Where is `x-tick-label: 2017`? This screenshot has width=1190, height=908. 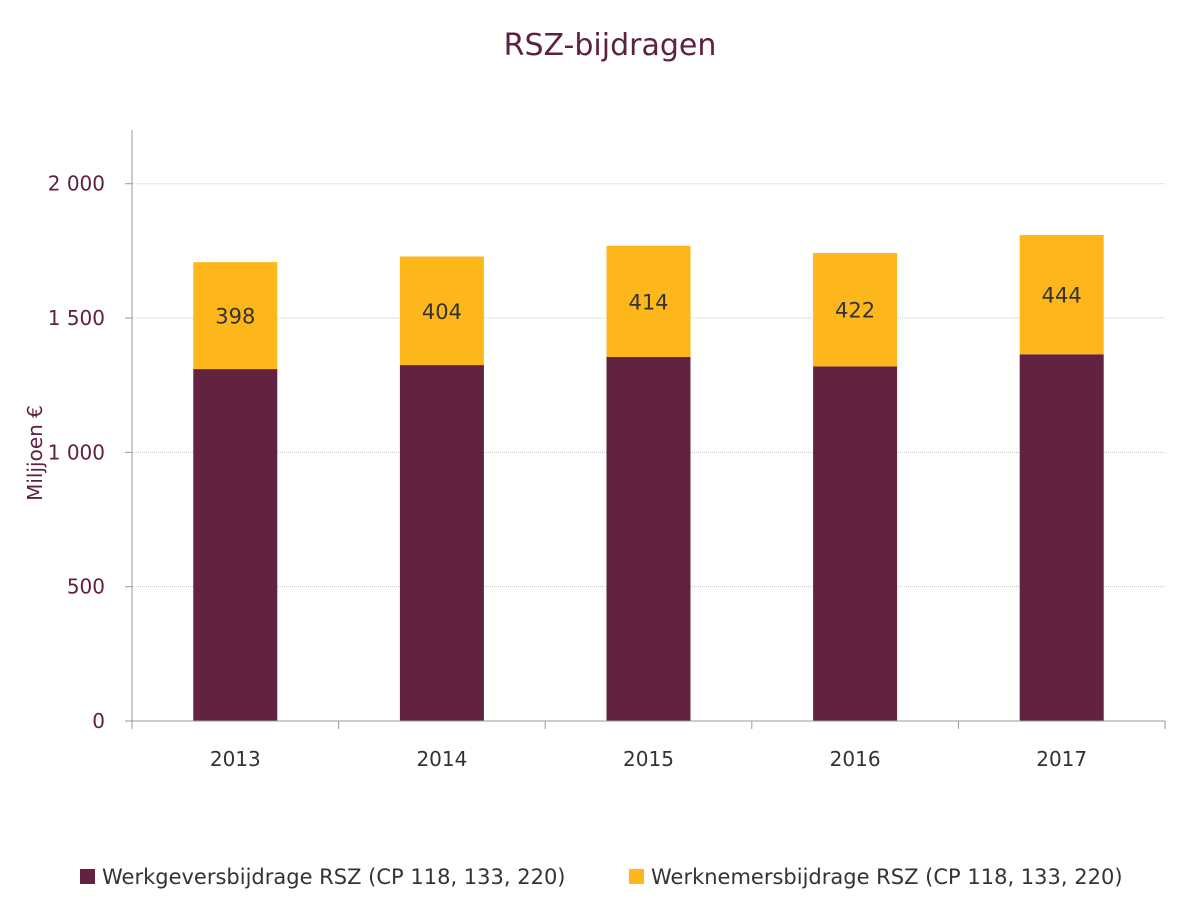
x-tick-label: 2017 is located at coordinates (1061, 759).